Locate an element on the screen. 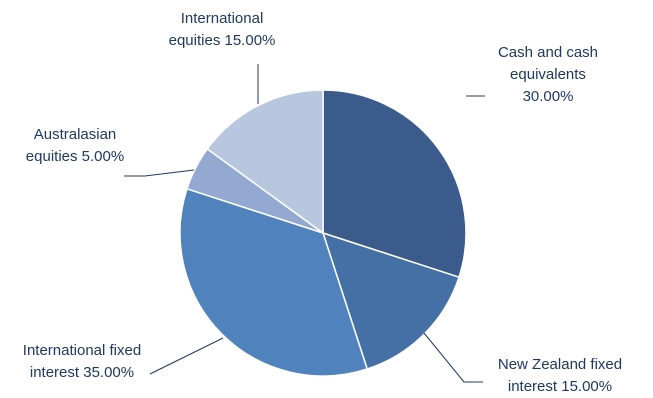 The image size is (653, 398). leader-line-australasian-equities is located at coordinates (159, 173).